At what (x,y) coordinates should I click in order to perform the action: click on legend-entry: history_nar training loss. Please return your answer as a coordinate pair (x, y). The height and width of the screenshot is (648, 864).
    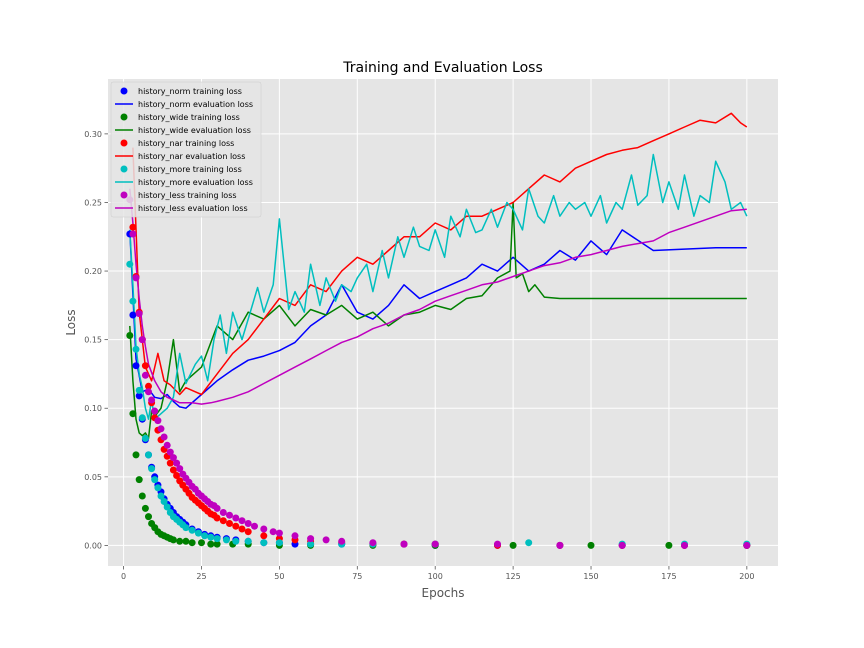
    Looking at the image, I should click on (186, 143).